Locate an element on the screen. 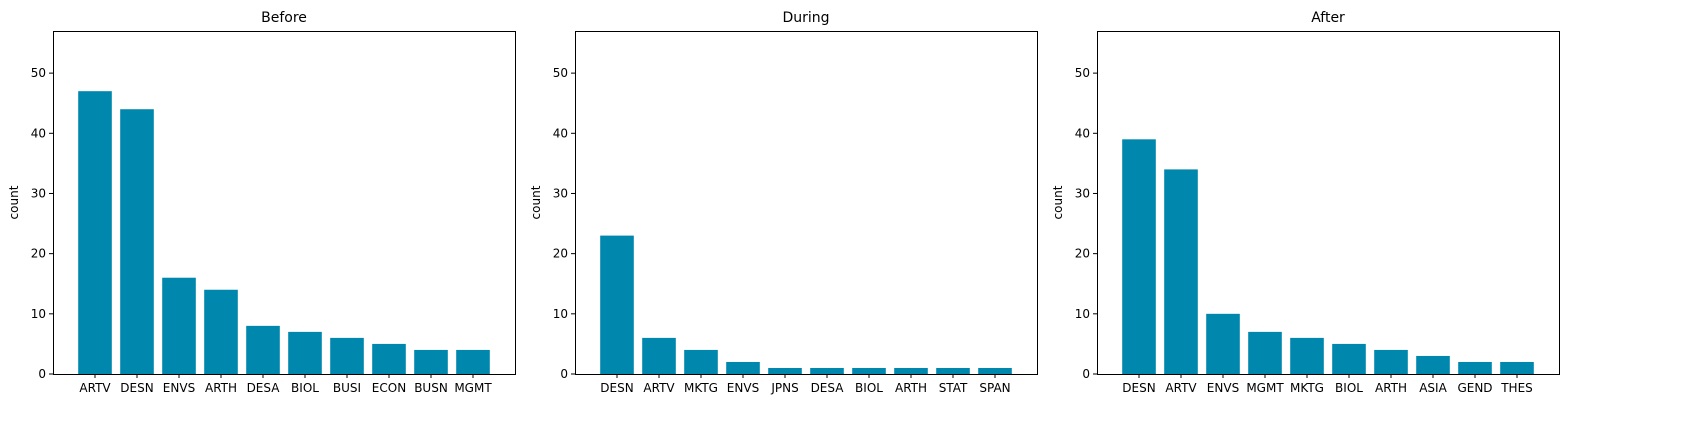  x-tick-label: SPAN is located at coordinates (994, 388).